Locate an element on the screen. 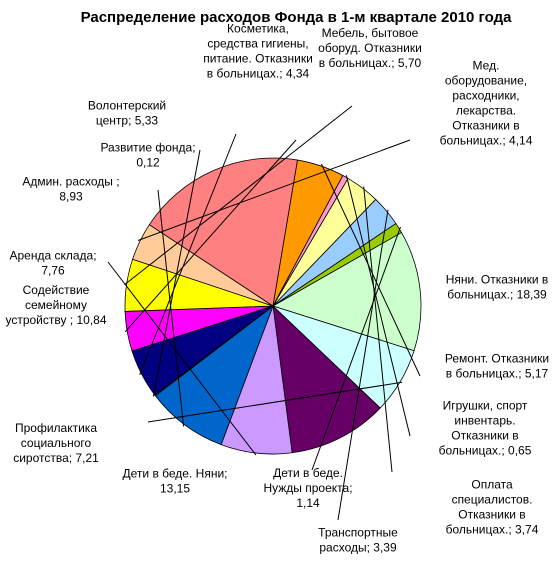 This screenshot has height=568, width=560. slice-label-line: Мед. is located at coordinates (486, 66).